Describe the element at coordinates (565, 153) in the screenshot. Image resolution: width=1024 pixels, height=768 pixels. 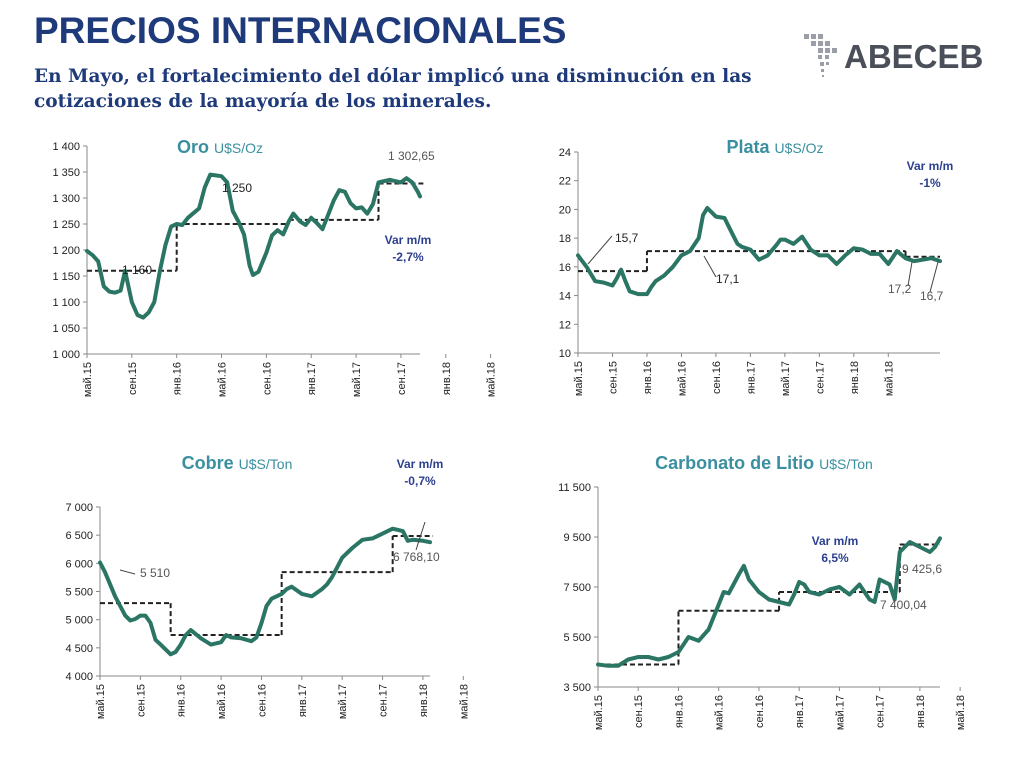
I see `plata-y-tick-label: 24` at that location.